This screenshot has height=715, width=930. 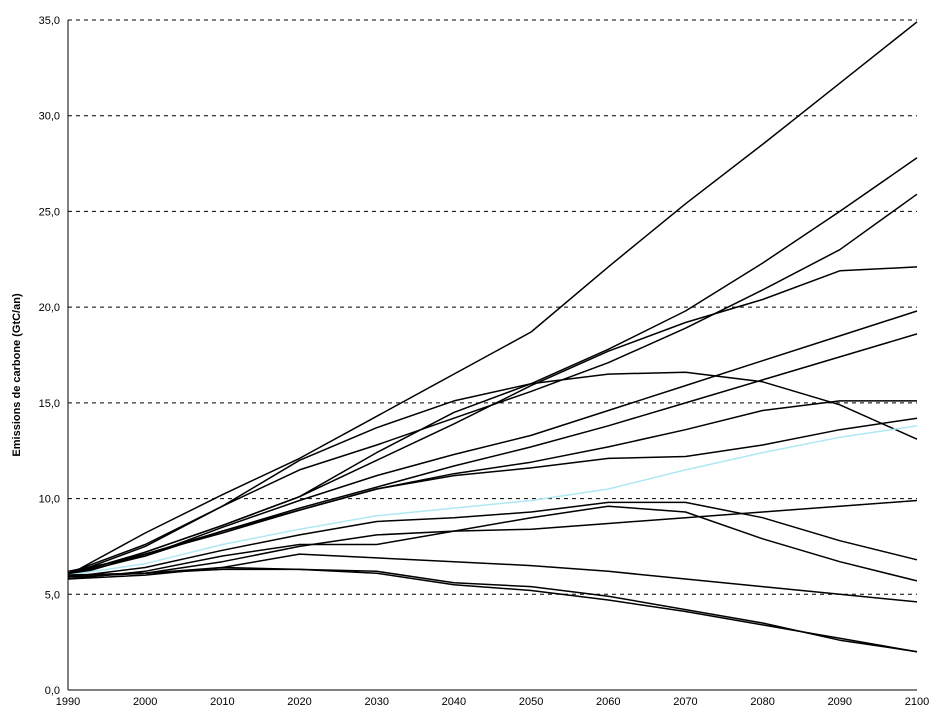 I want to click on y-tick-labels: 0,0 5,0 10,0 15,0 20,0 25,0 30,0 35,0, so click(x=49, y=356).